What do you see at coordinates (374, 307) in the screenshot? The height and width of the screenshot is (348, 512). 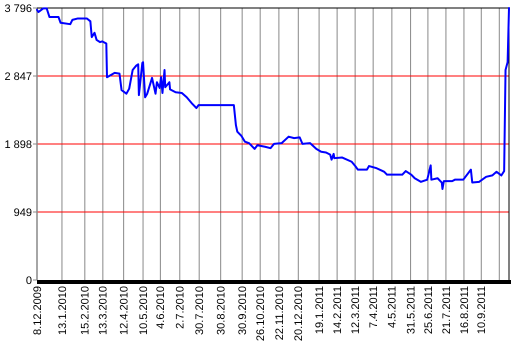 I see `x-tick-label: 7.4.2011` at bounding box center [374, 307].